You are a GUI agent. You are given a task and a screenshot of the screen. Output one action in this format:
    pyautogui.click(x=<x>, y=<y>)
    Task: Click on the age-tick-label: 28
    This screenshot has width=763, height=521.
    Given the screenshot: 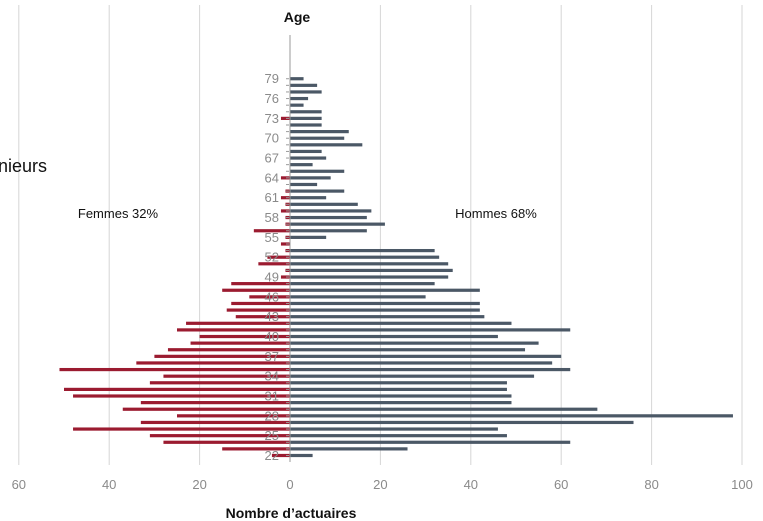 What is the action you would take?
    pyautogui.click(x=272, y=415)
    